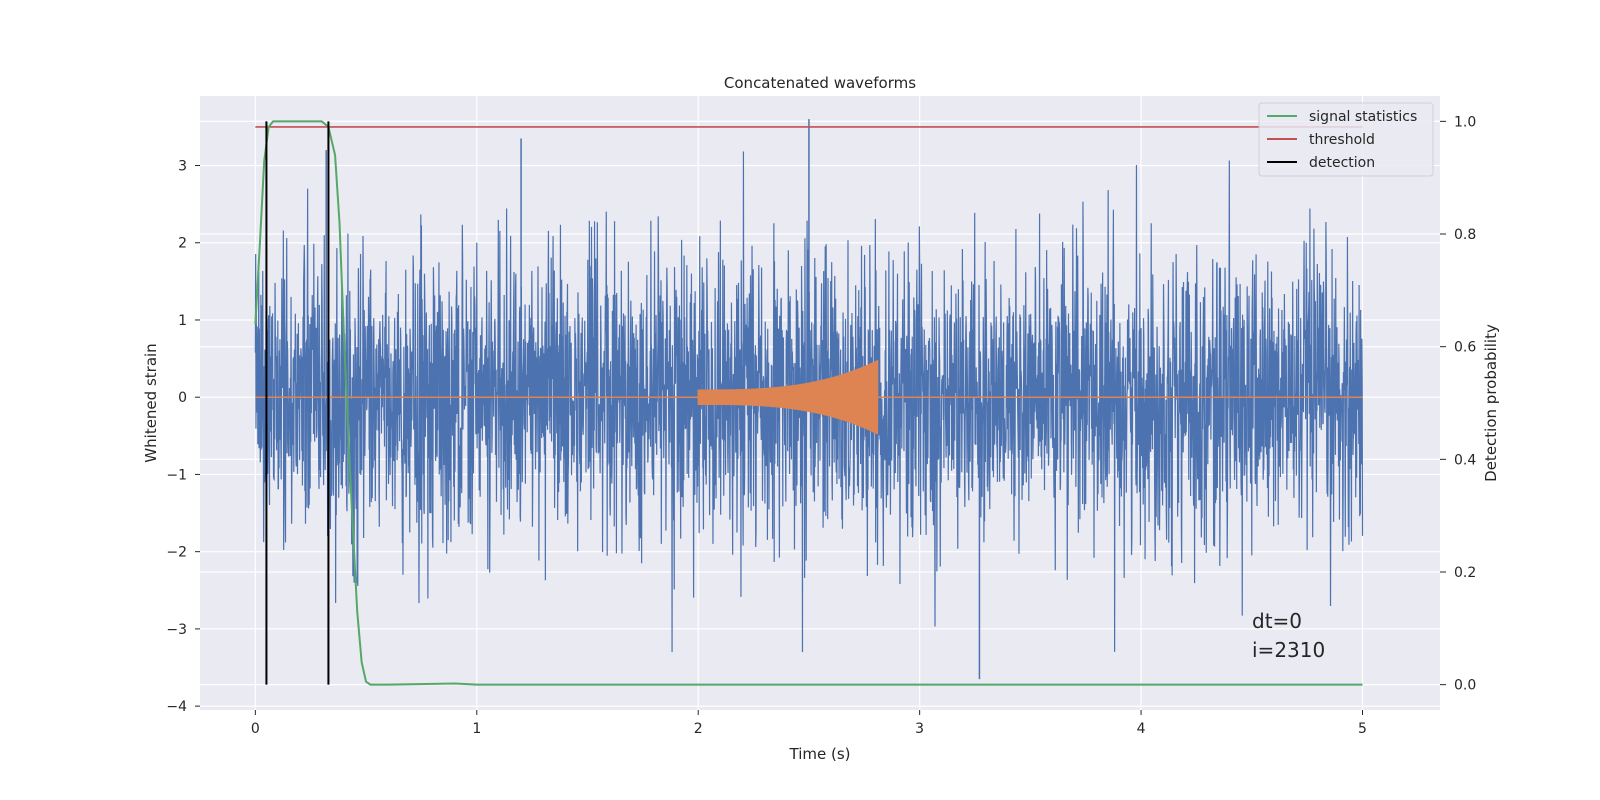 The image size is (1600, 800). I want to click on x-tick-label: 5, so click(1362, 729).